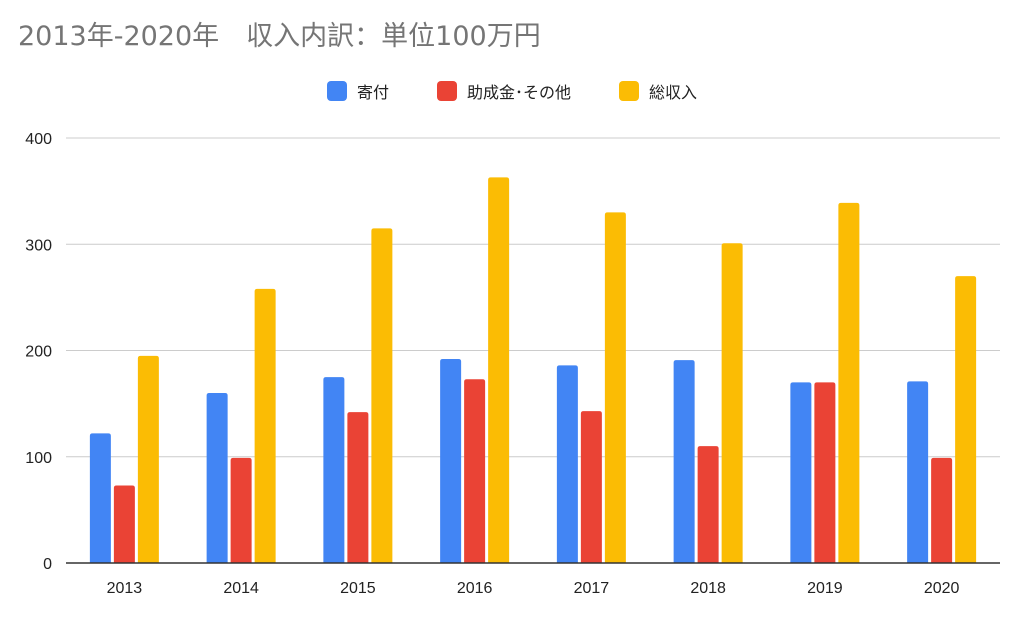 This screenshot has height=618, width=1024. Describe the element at coordinates (38, 245) in the screenshot. I see `y-tick-label: 300` at that location.